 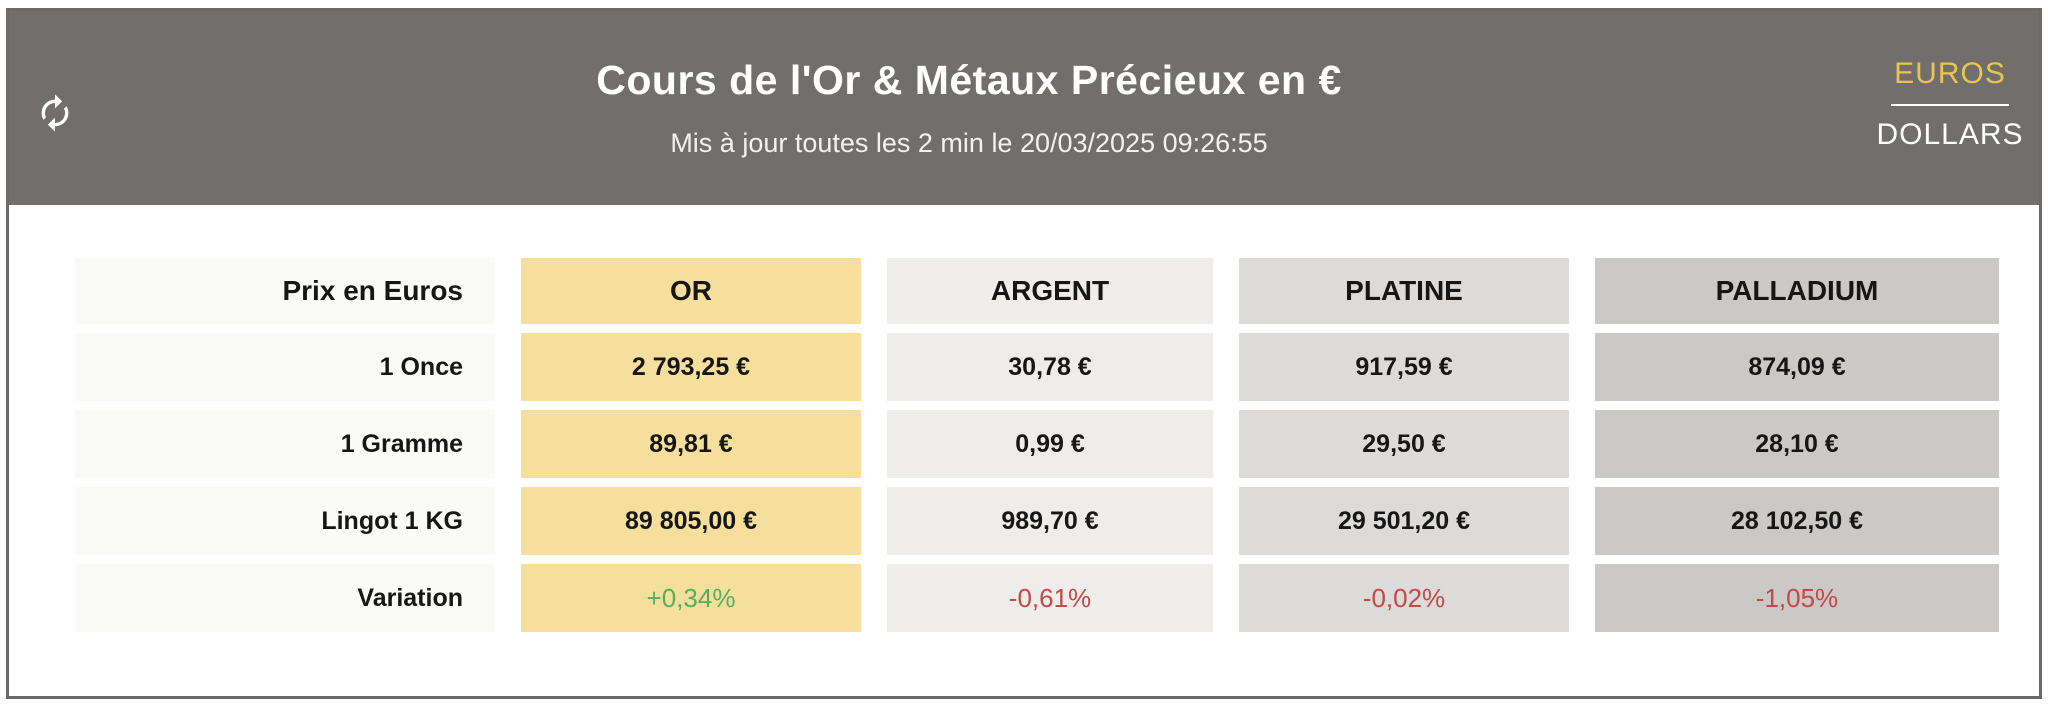 I want to click on column-header-platine: PLATINE, so click(x=1404, y=291).